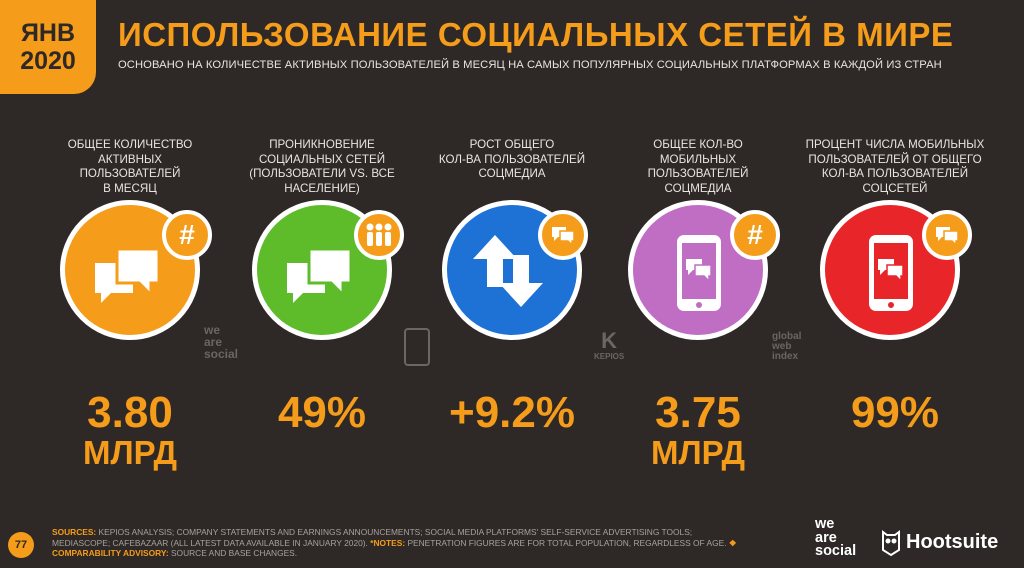  Describe the element at coordinates (698, 159) in the screenshot. I see `label-line: МОБИЛЬНЫХ` at that location.